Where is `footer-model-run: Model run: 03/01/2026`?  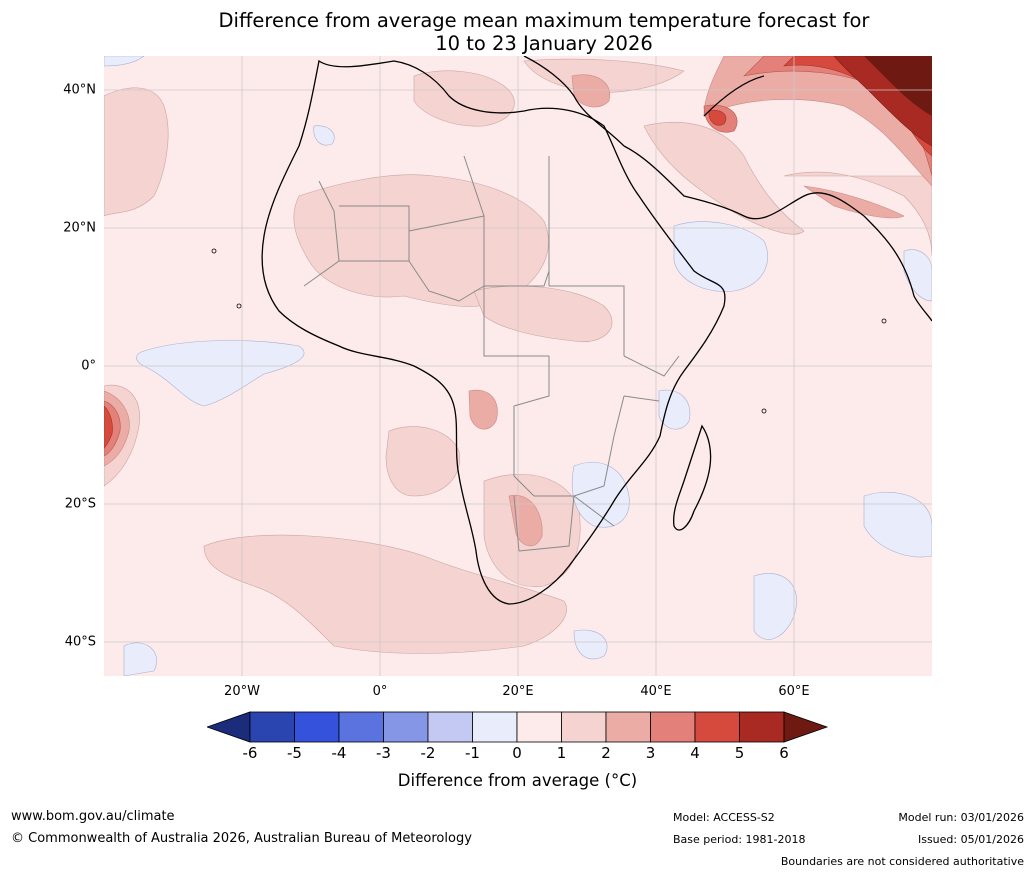 footer-model-run: Model run: 03/01/2026 is located at coordinates (961, 817).